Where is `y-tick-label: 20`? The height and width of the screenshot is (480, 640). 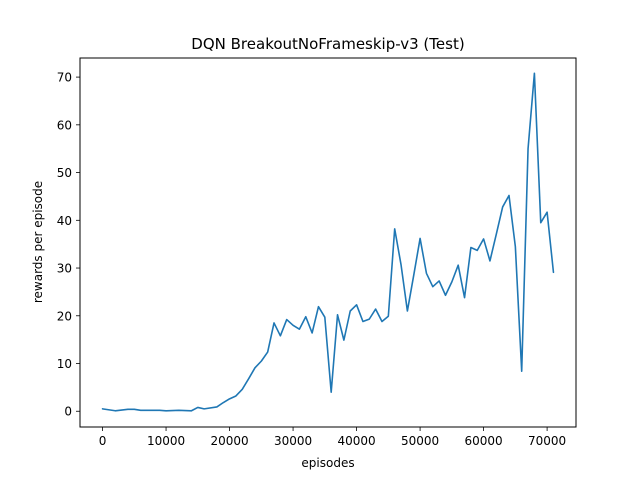 y-tick-label: 20 is located at coordinates (64, 316).